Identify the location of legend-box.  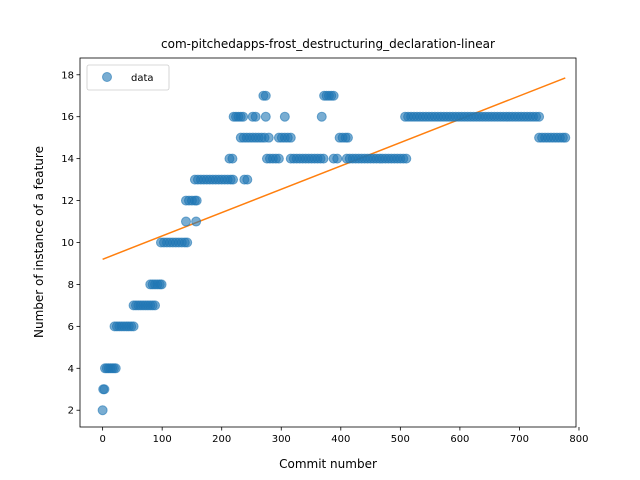
(128, 77).